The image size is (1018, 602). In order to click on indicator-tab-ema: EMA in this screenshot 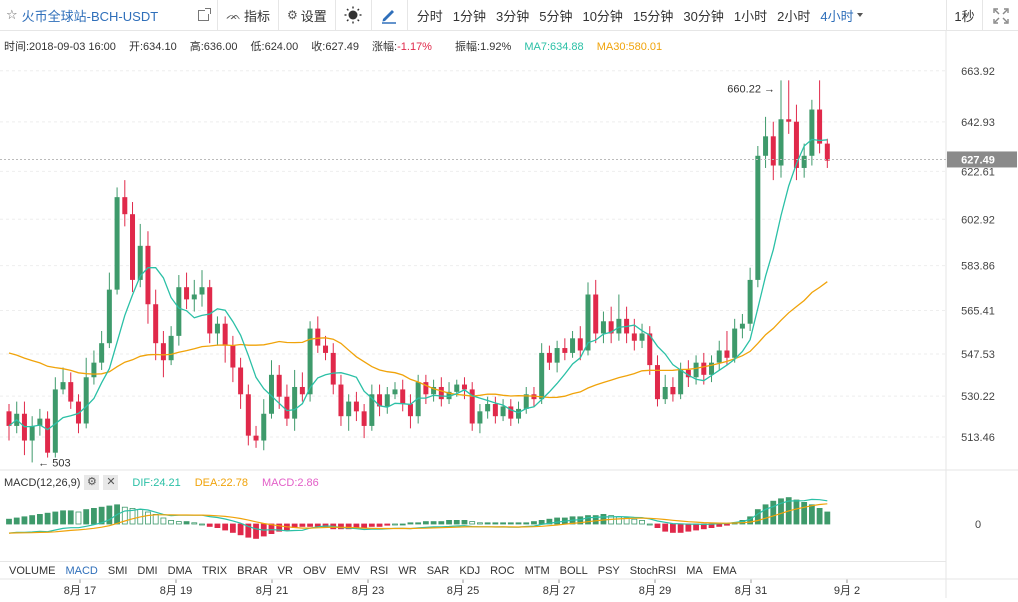, I will do `click(724, 570)`.